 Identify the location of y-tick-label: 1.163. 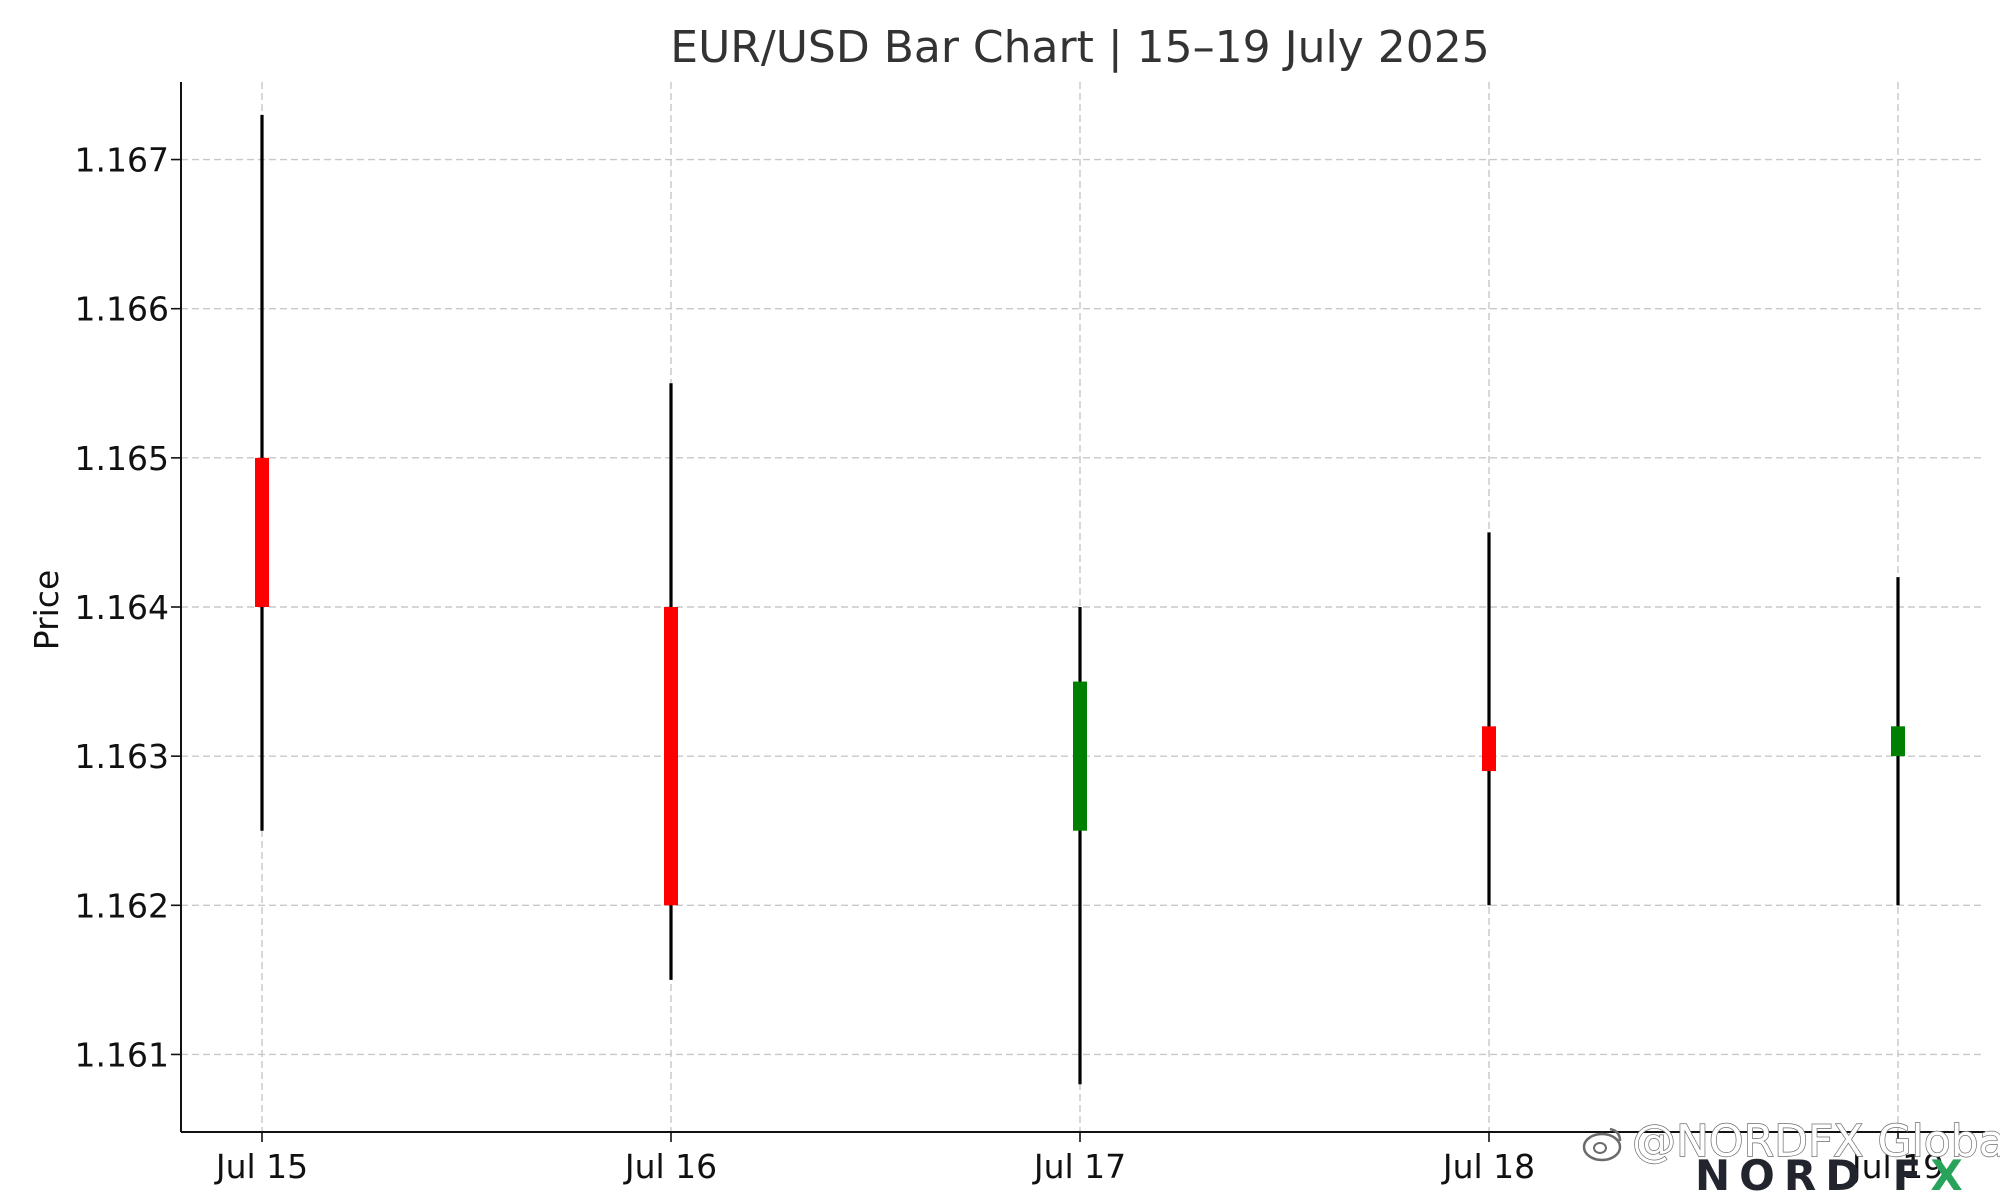
(122, 756).